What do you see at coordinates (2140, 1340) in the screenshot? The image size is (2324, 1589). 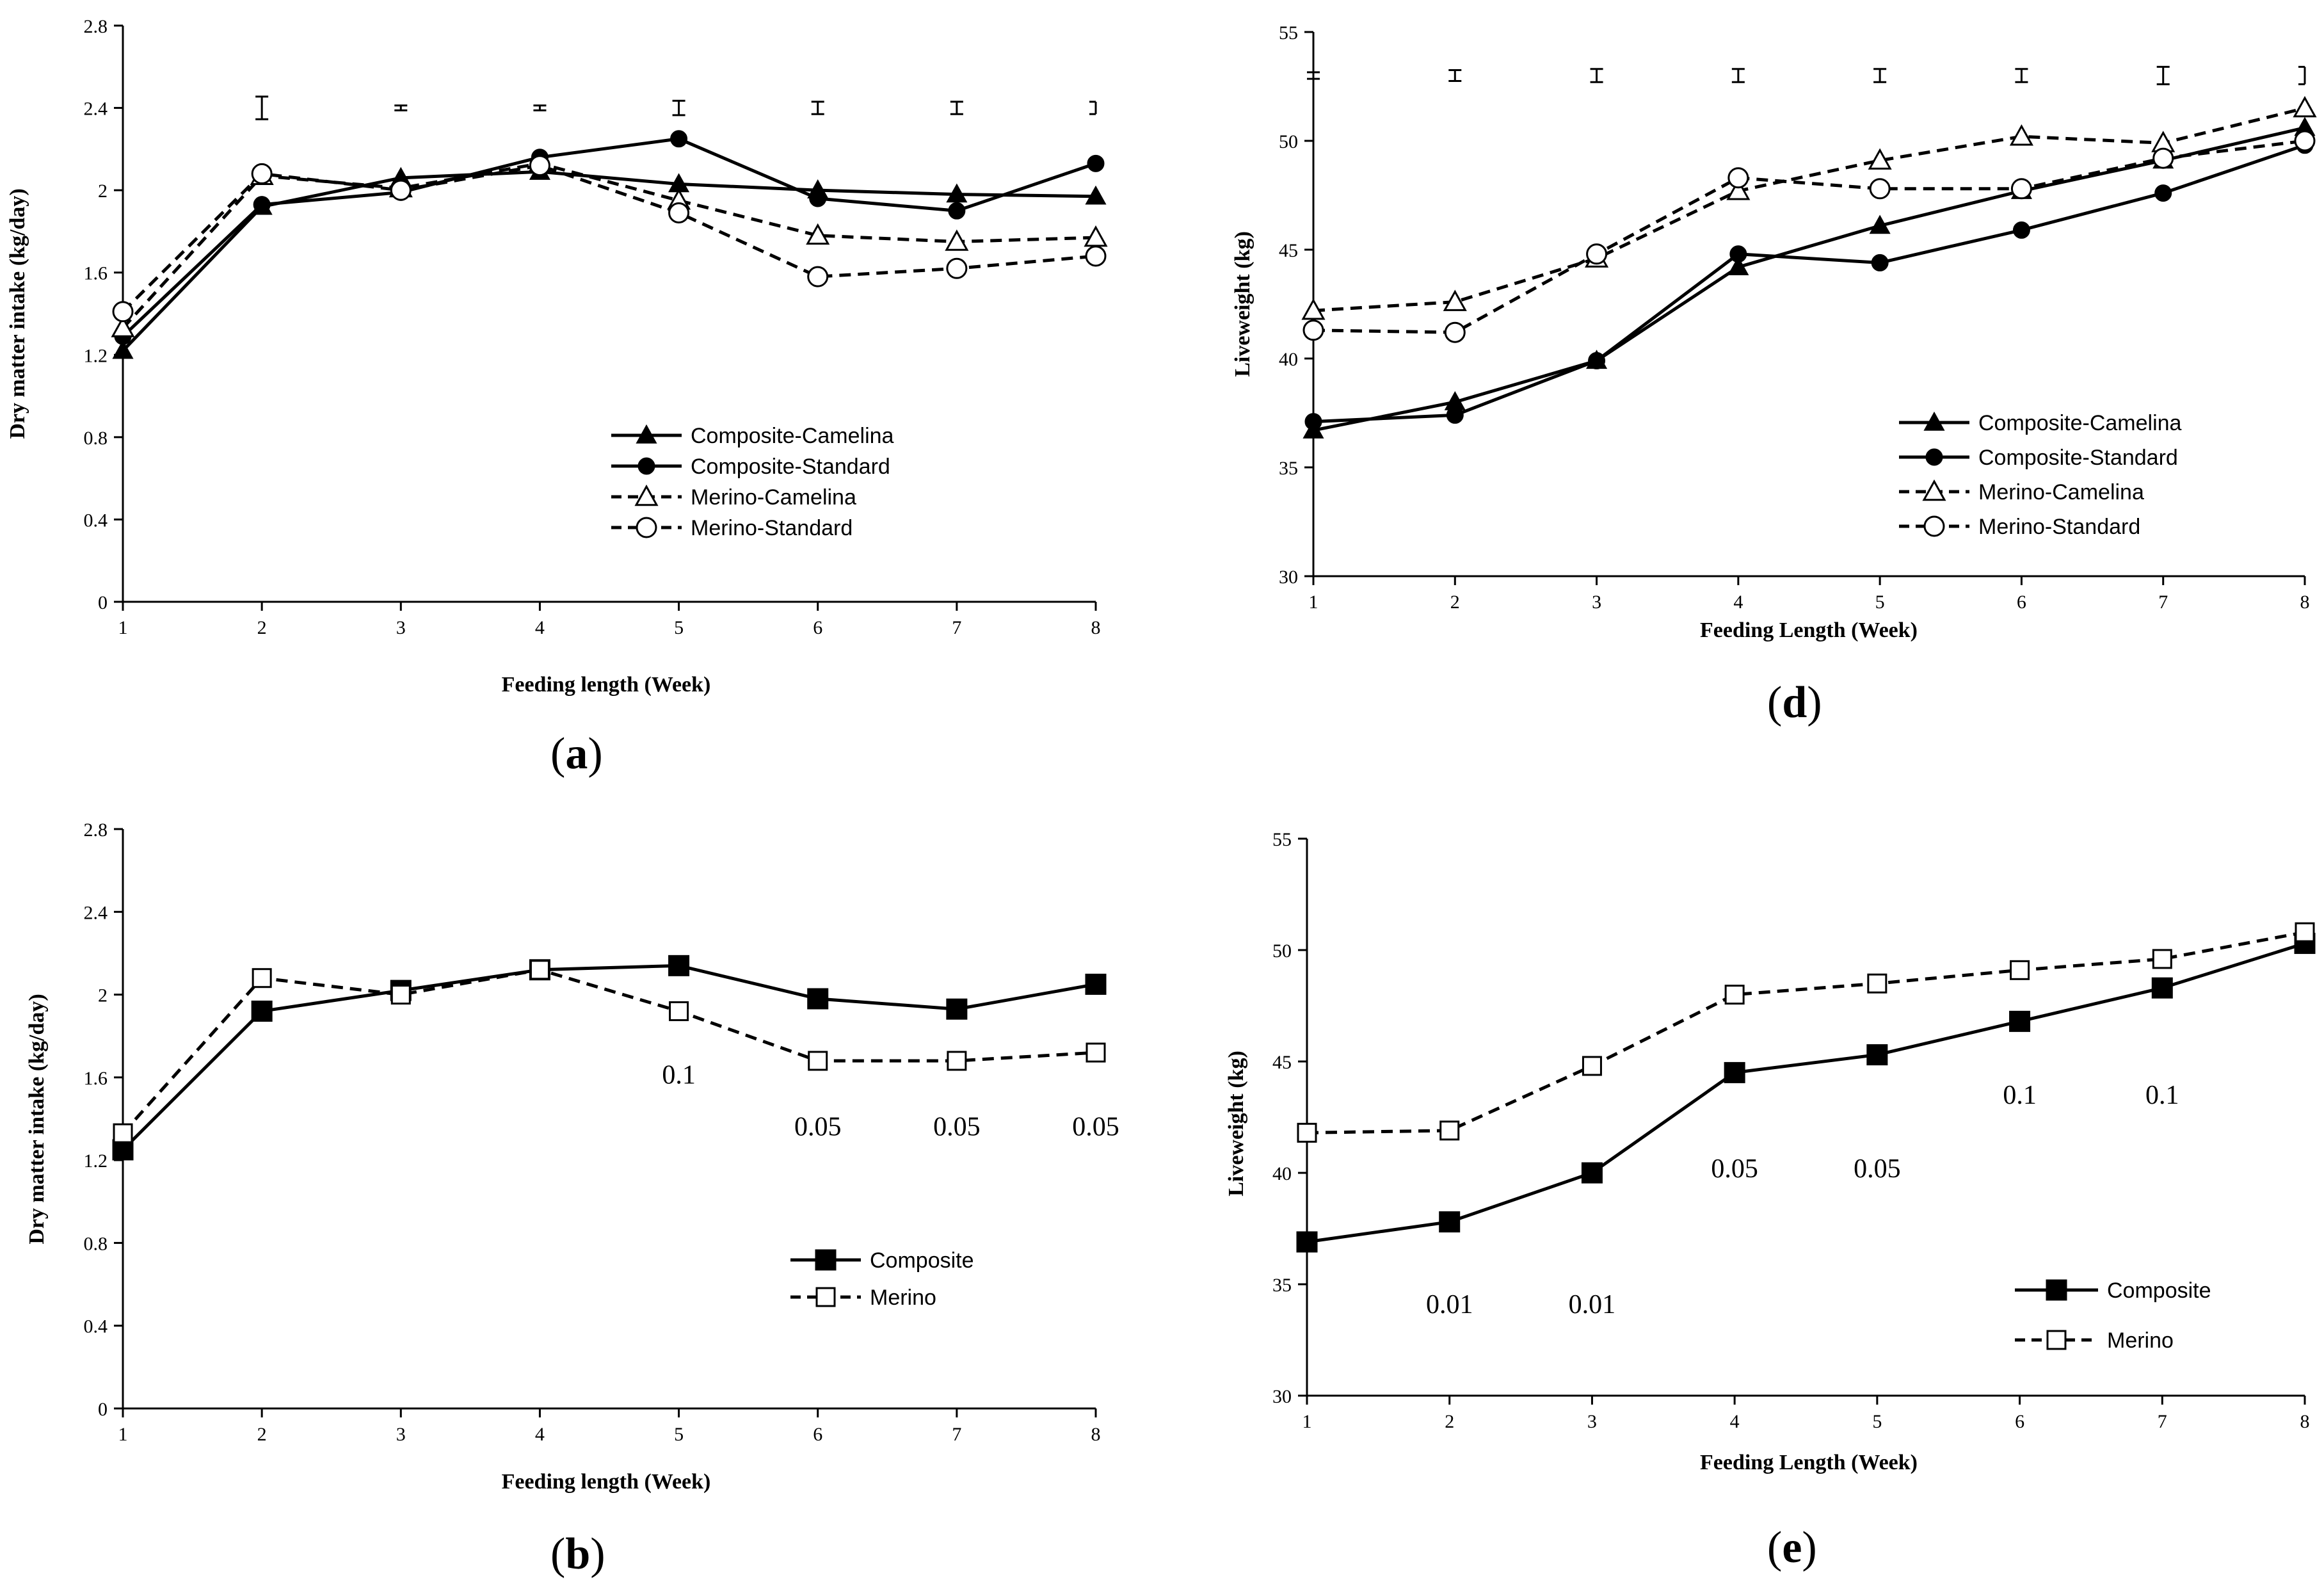 I see `legend-label: Merino` at bounding box center [2140, 1340].